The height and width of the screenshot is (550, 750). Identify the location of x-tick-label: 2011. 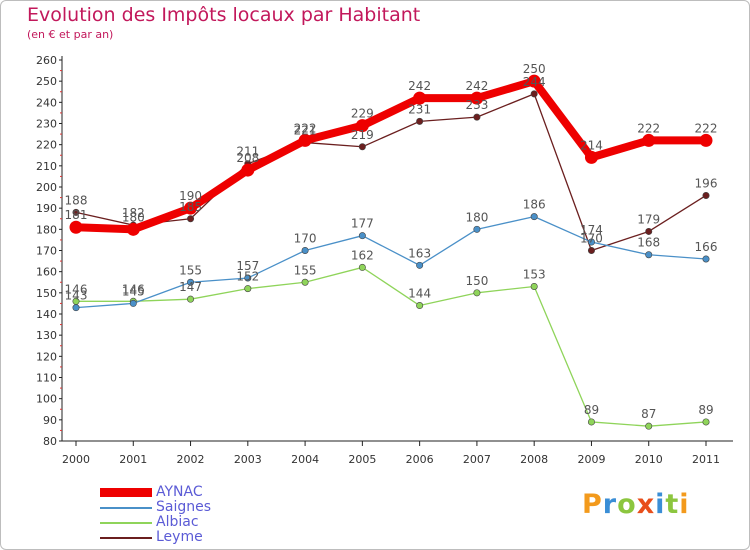
(706, 459).